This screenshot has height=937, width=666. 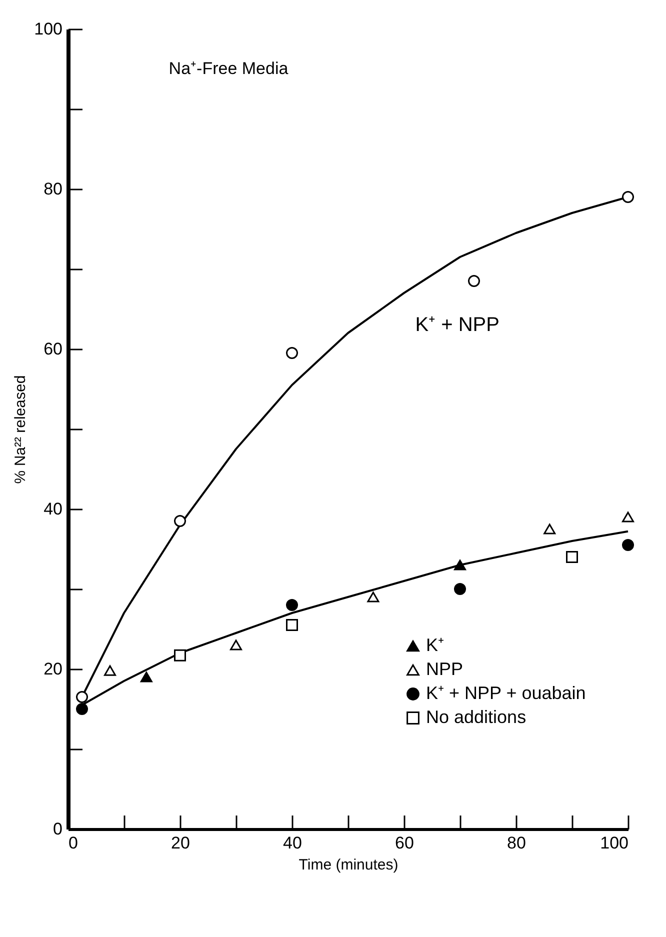 I want to click on x-tick-label: 20, so click(x=180, y=843).